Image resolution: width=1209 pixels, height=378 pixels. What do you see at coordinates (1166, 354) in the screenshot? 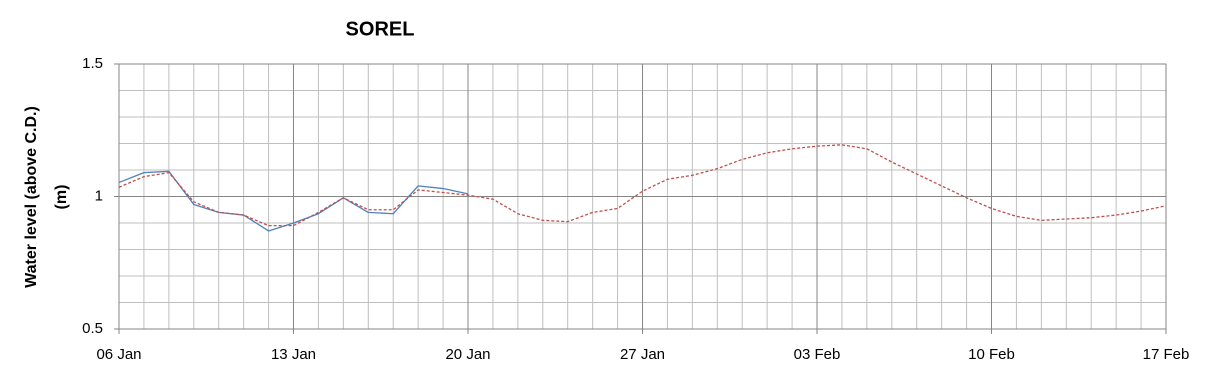
I see `x-tick-label: 17 Feb` at bounding box center [1166, 354].